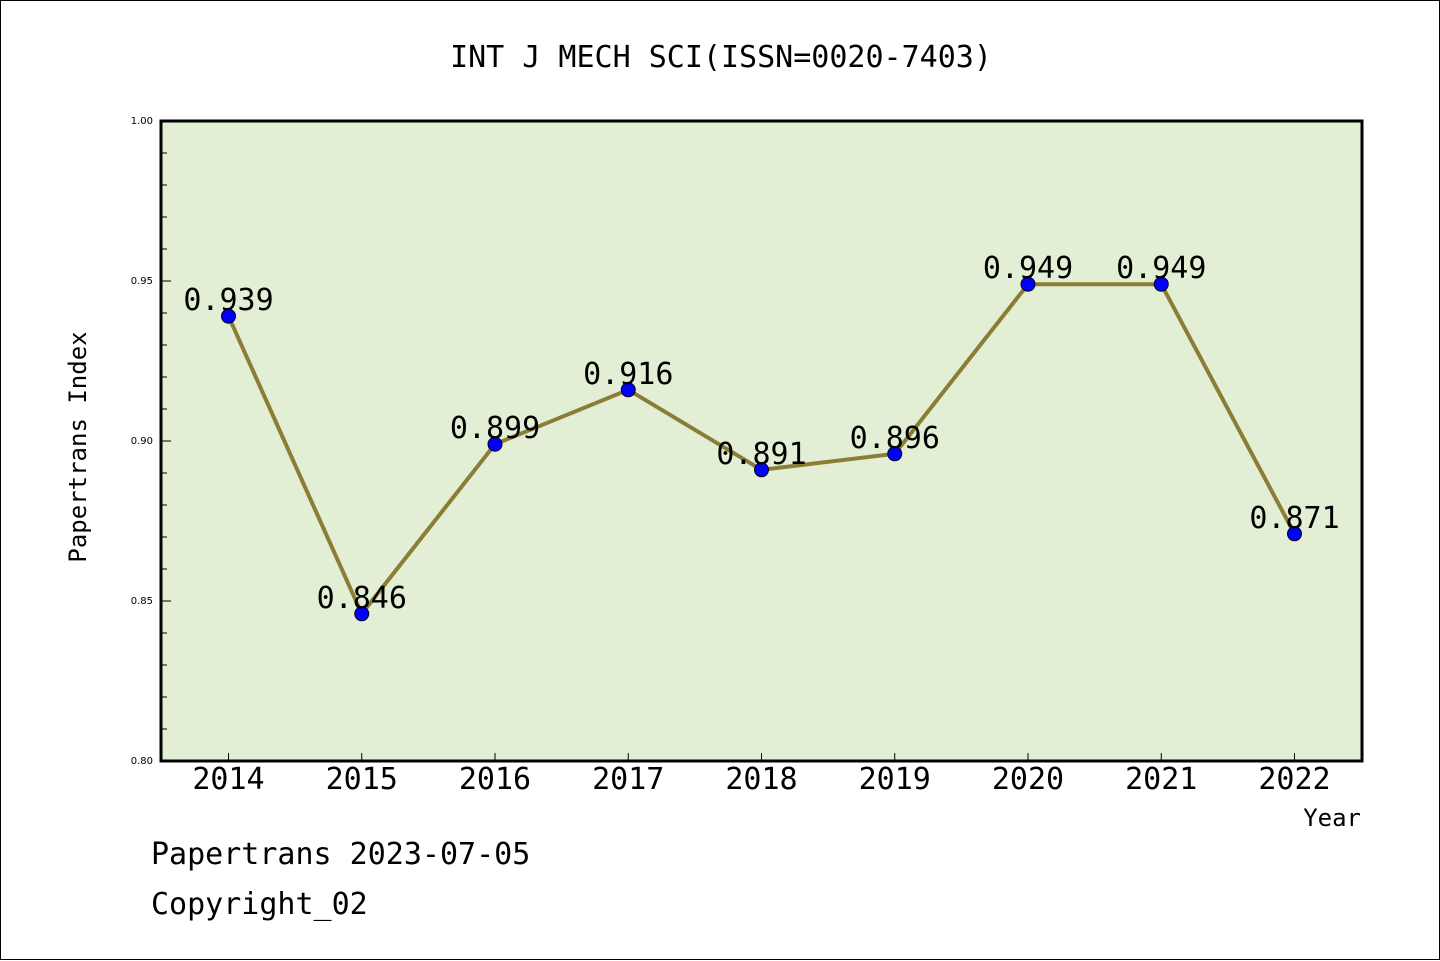 Image resolution: width=1440 pixels, height=961 pixels. What do you see at coordinates (761, 454) in the screenshot?
I see `data-label: 0.891` at bounding box center [761, 454].